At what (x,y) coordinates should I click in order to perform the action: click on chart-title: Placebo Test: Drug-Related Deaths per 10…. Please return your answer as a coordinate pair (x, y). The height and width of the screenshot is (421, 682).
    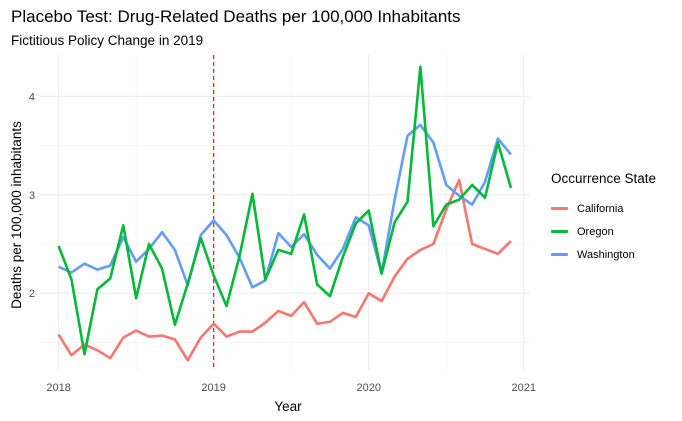
    Looking at the image, I should click on (236, 16).